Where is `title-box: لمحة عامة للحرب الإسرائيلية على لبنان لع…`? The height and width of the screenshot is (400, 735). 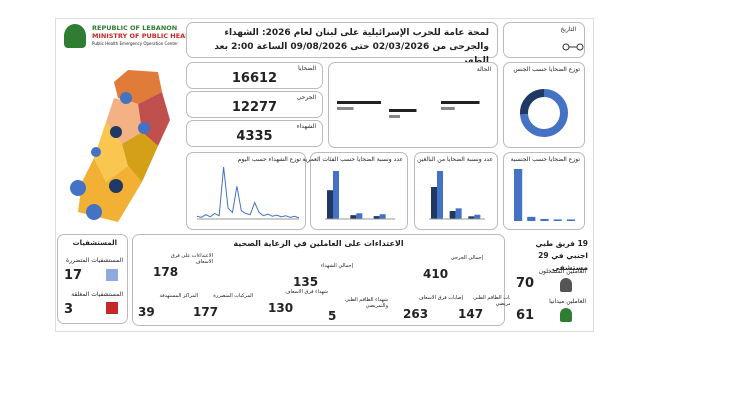
title-box: لمحة عامة للحرب الإسرائيلية على لبنان لع… is located at coordinates (342, 44).